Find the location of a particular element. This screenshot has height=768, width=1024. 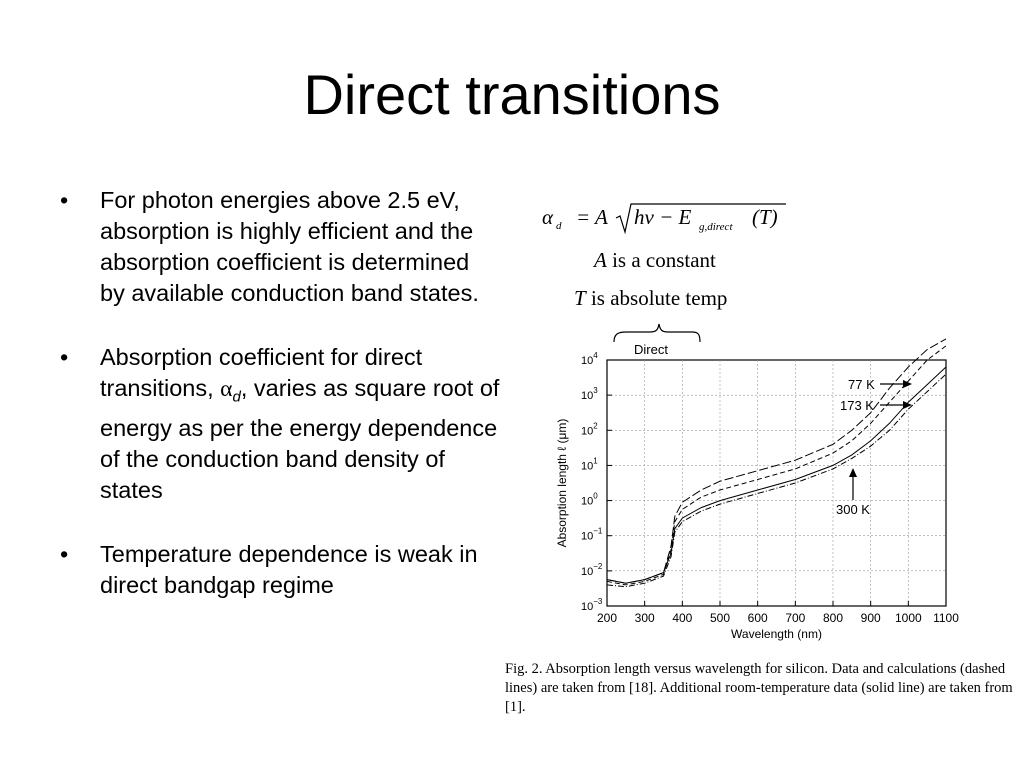

x-tick-label: 1100 is located at coordinates (946, 618).